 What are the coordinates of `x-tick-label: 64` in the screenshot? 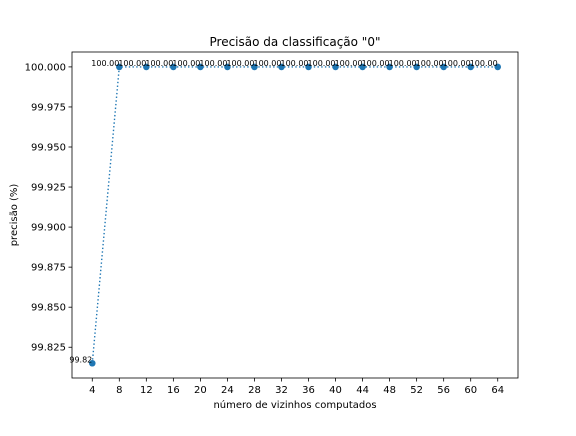 It's located at (497, 390).